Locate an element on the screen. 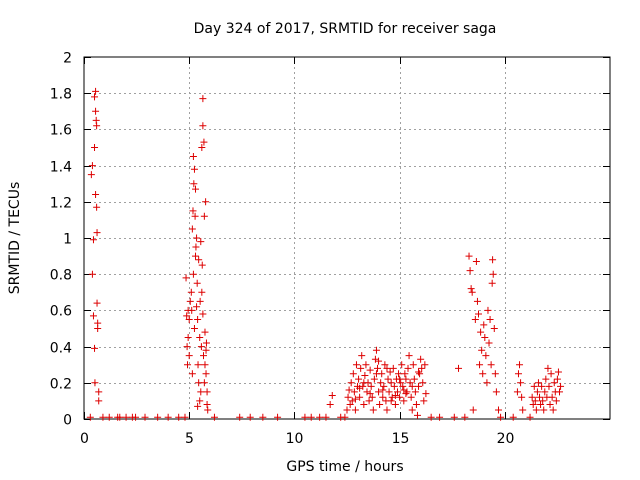 Image resolution: width=640 pixels, height=480 pixels. y-tick-label: 0.8 is located at coordinates (61, 276).